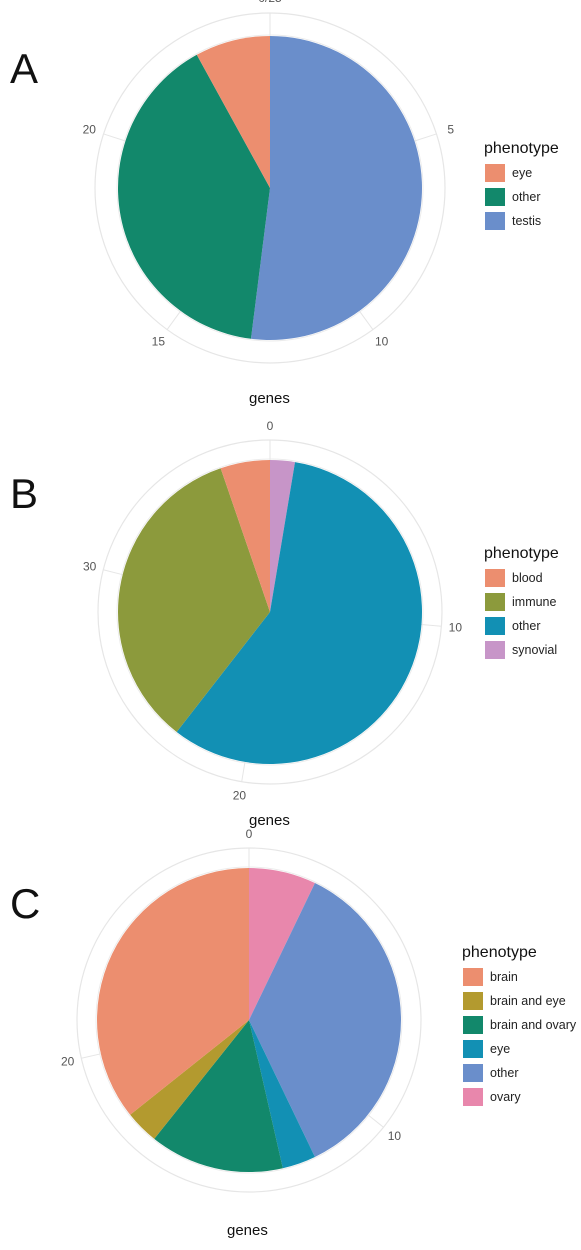  I want to click on legend-label: immune, so click(534, 602).